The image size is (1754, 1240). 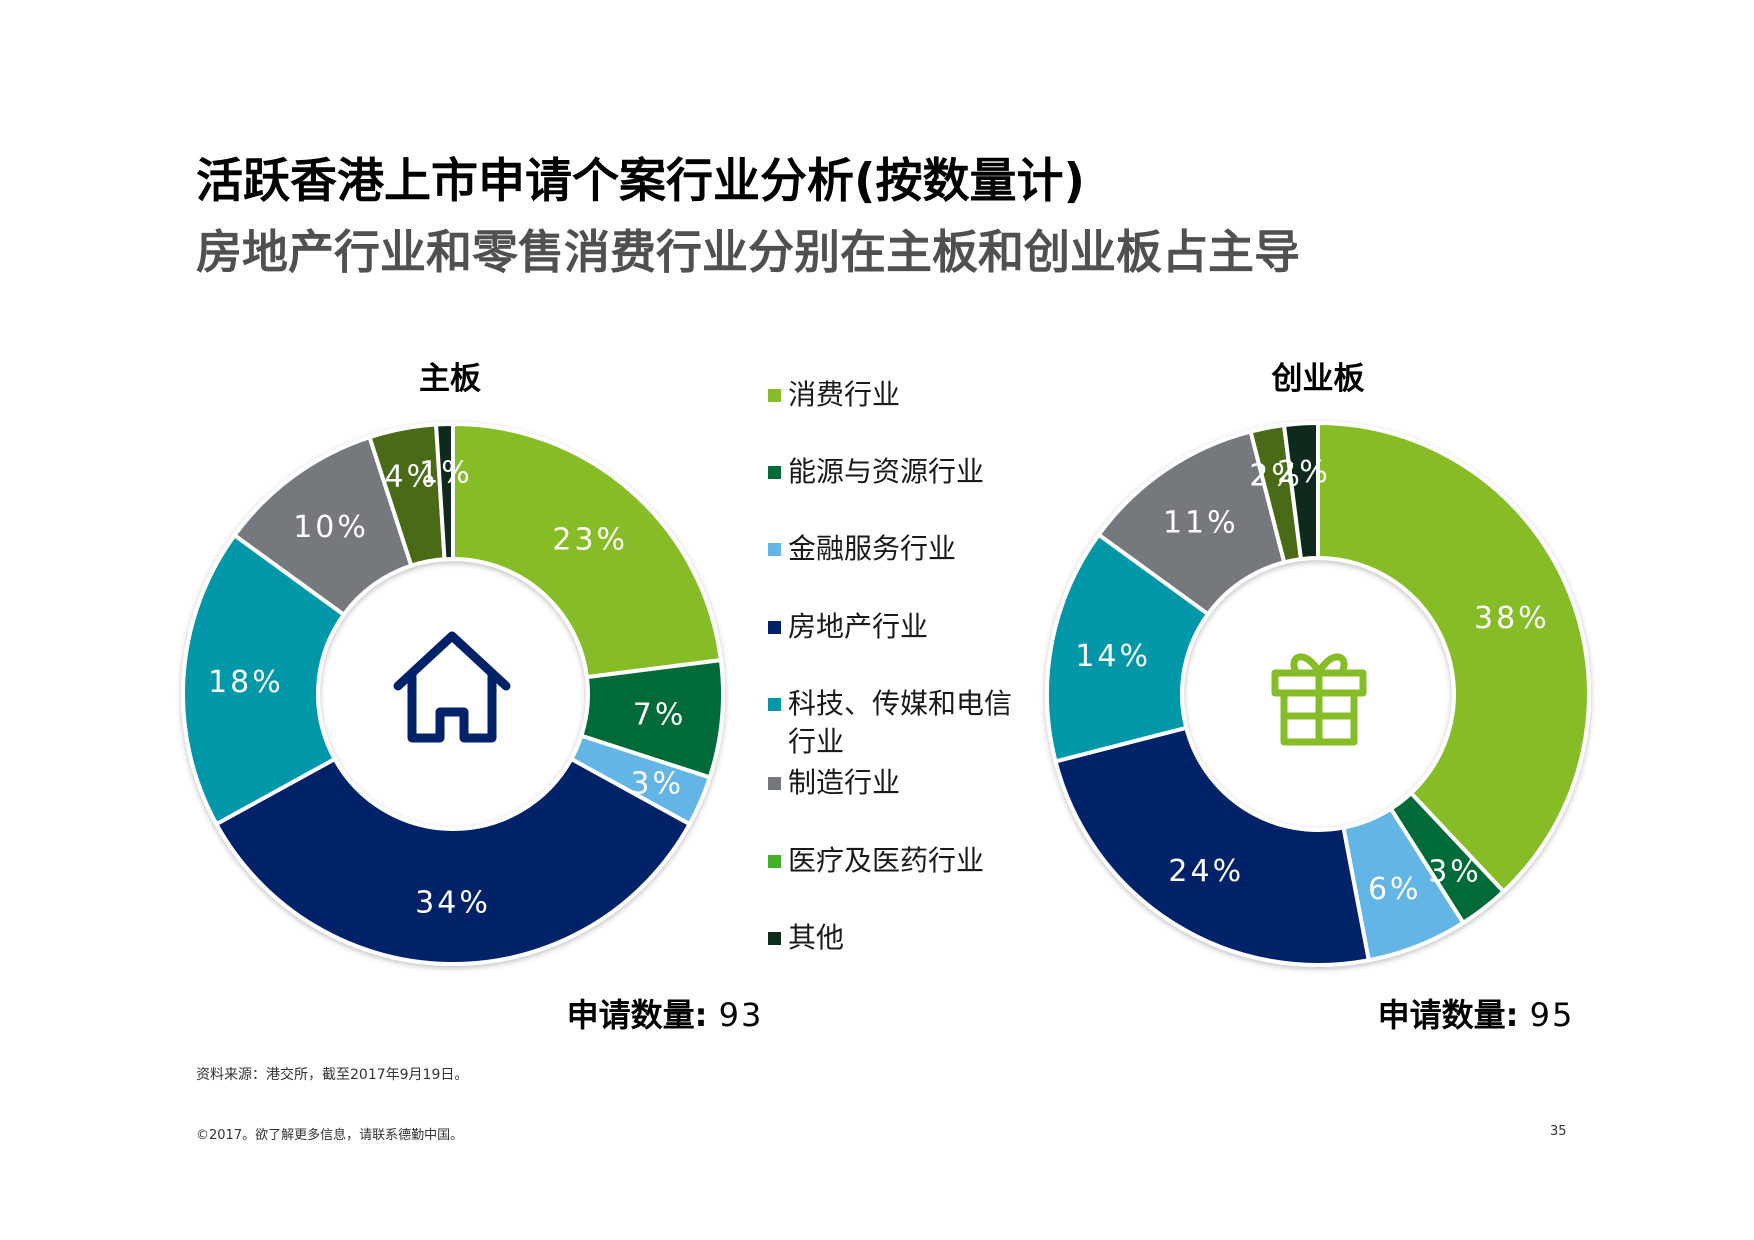 I want to click on slice-label: 11%, so click(x=1201, y=523).